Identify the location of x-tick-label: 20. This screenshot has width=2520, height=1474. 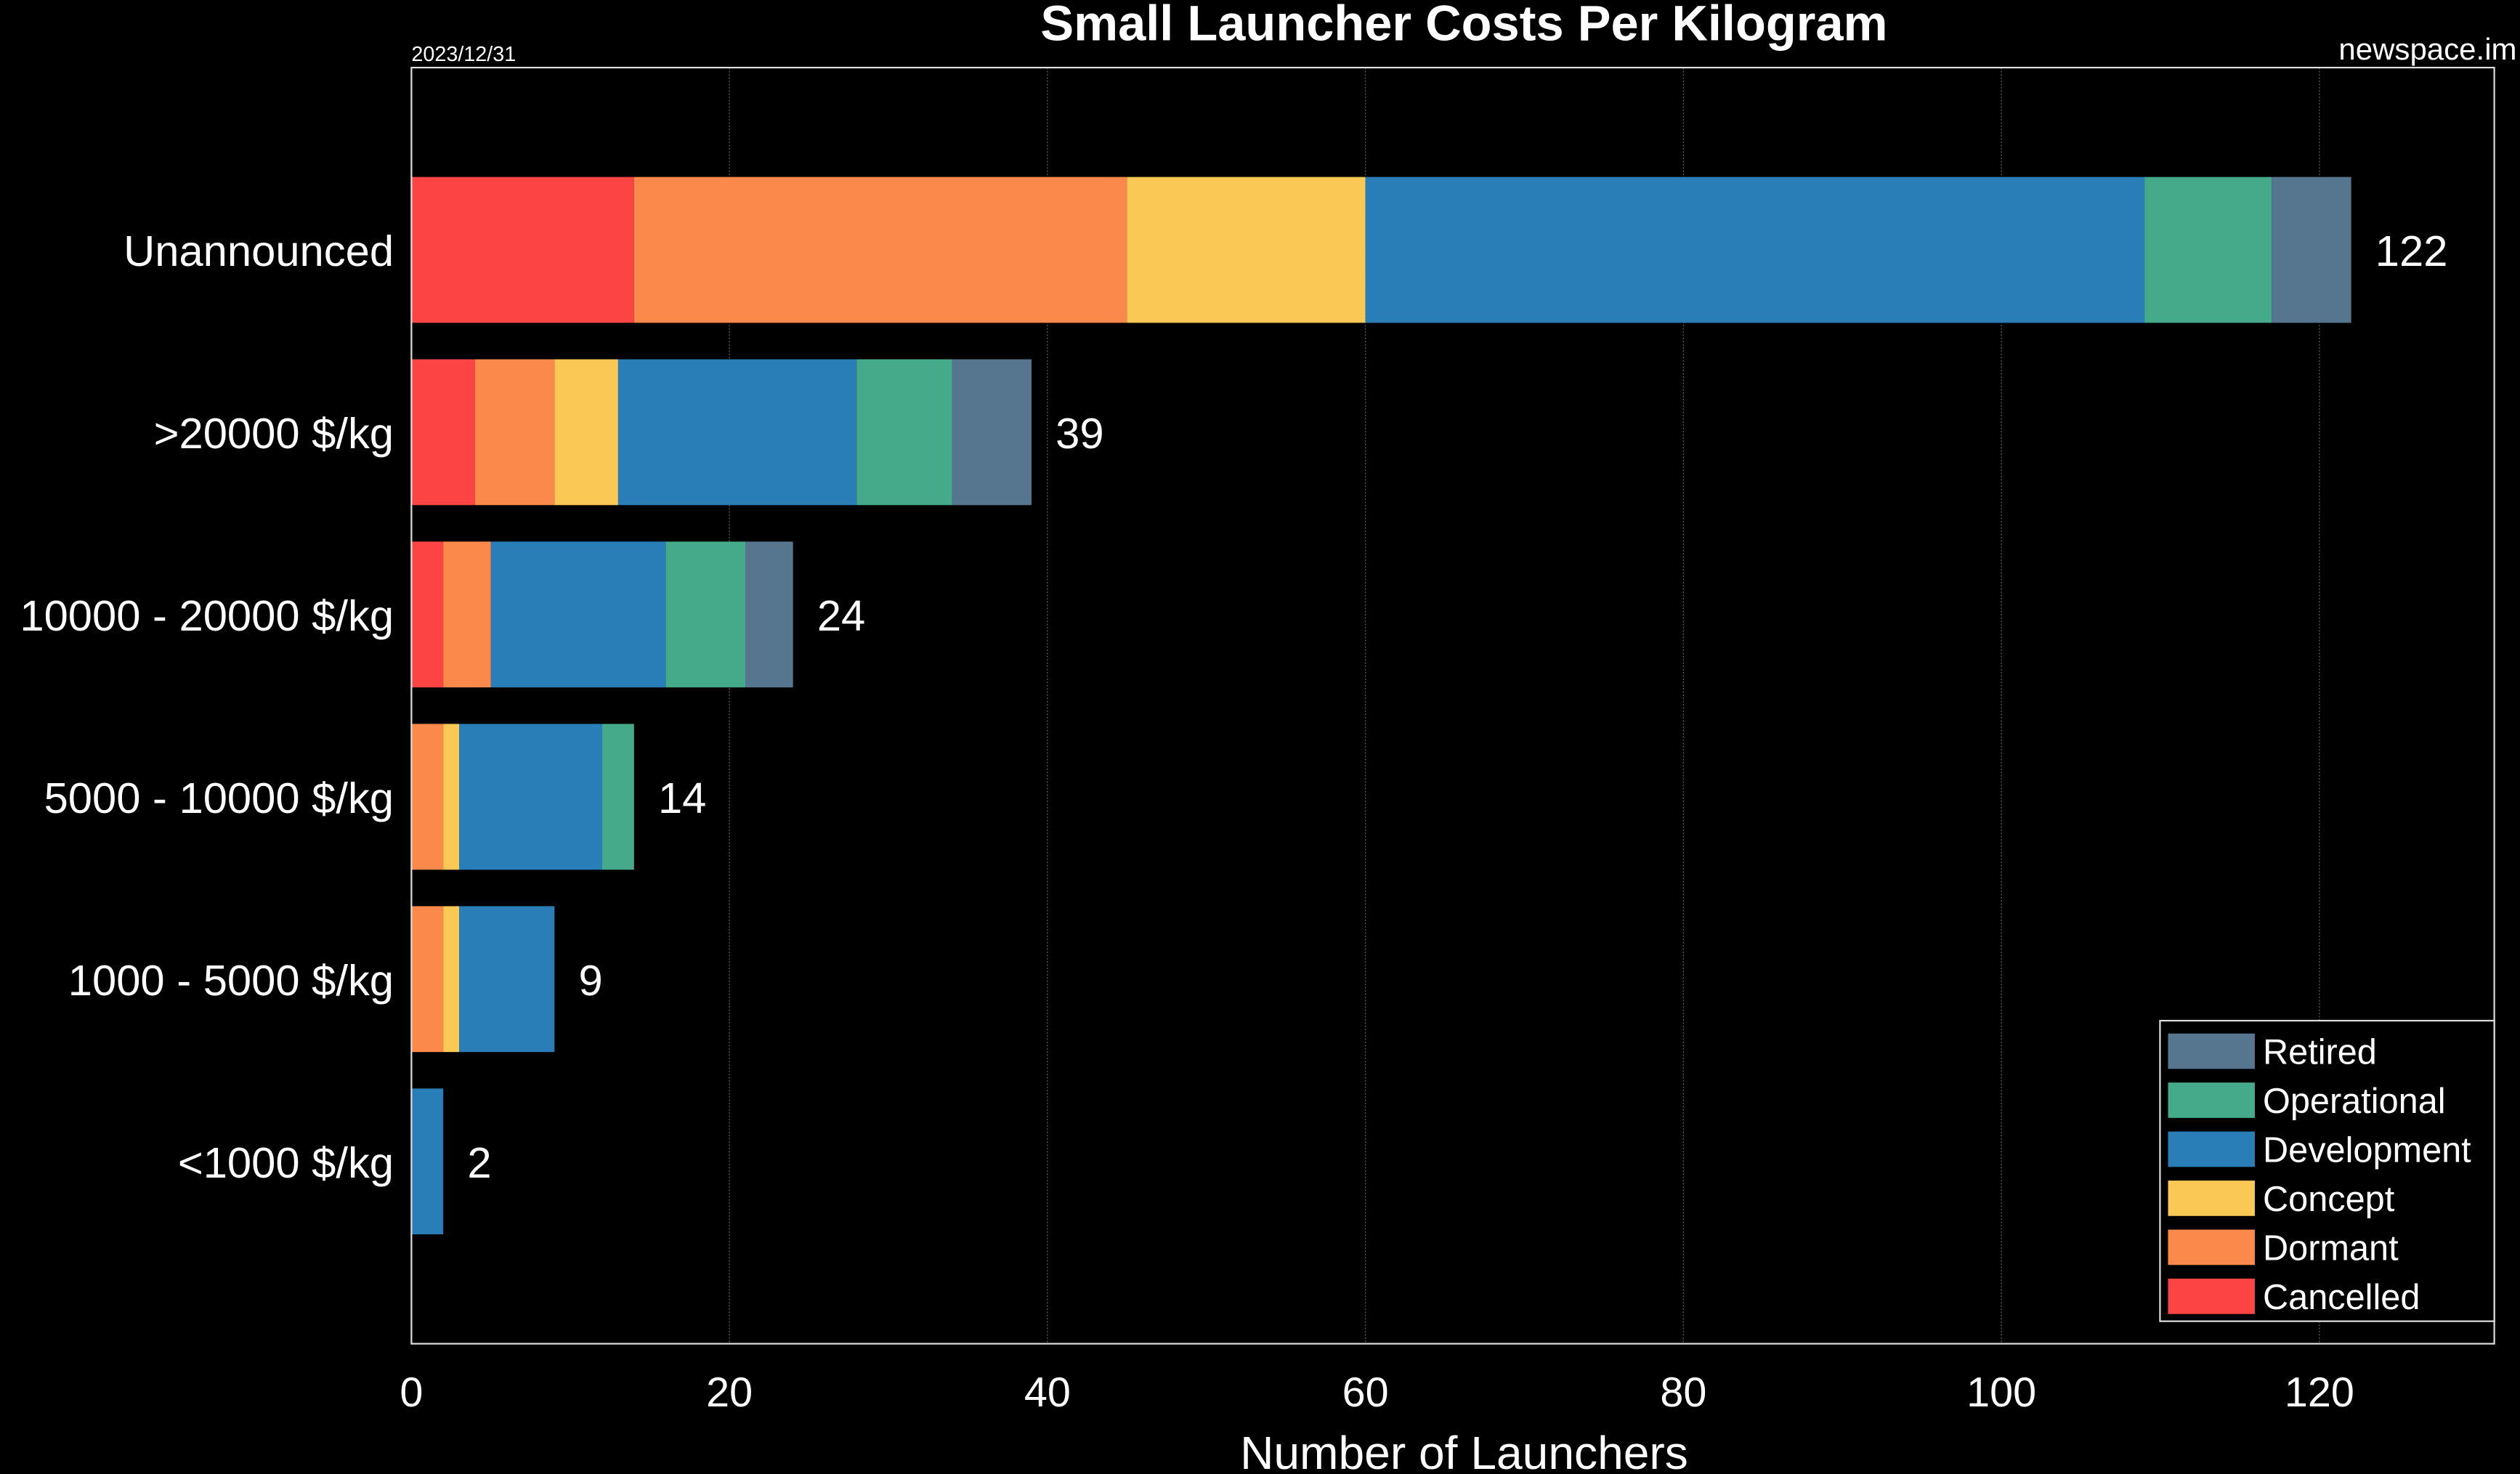
(729, 1392).